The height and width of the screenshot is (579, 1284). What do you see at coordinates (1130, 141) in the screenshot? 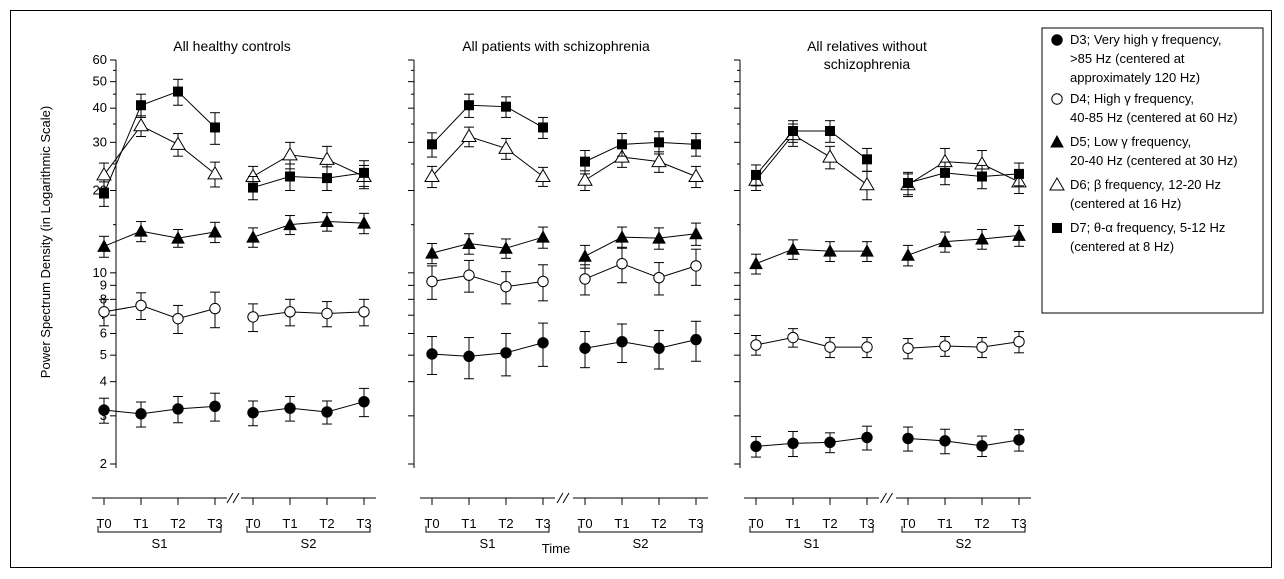
I see `legend-entry-text: D5; Low γ frequency,` at bounding box center [1130, 141].